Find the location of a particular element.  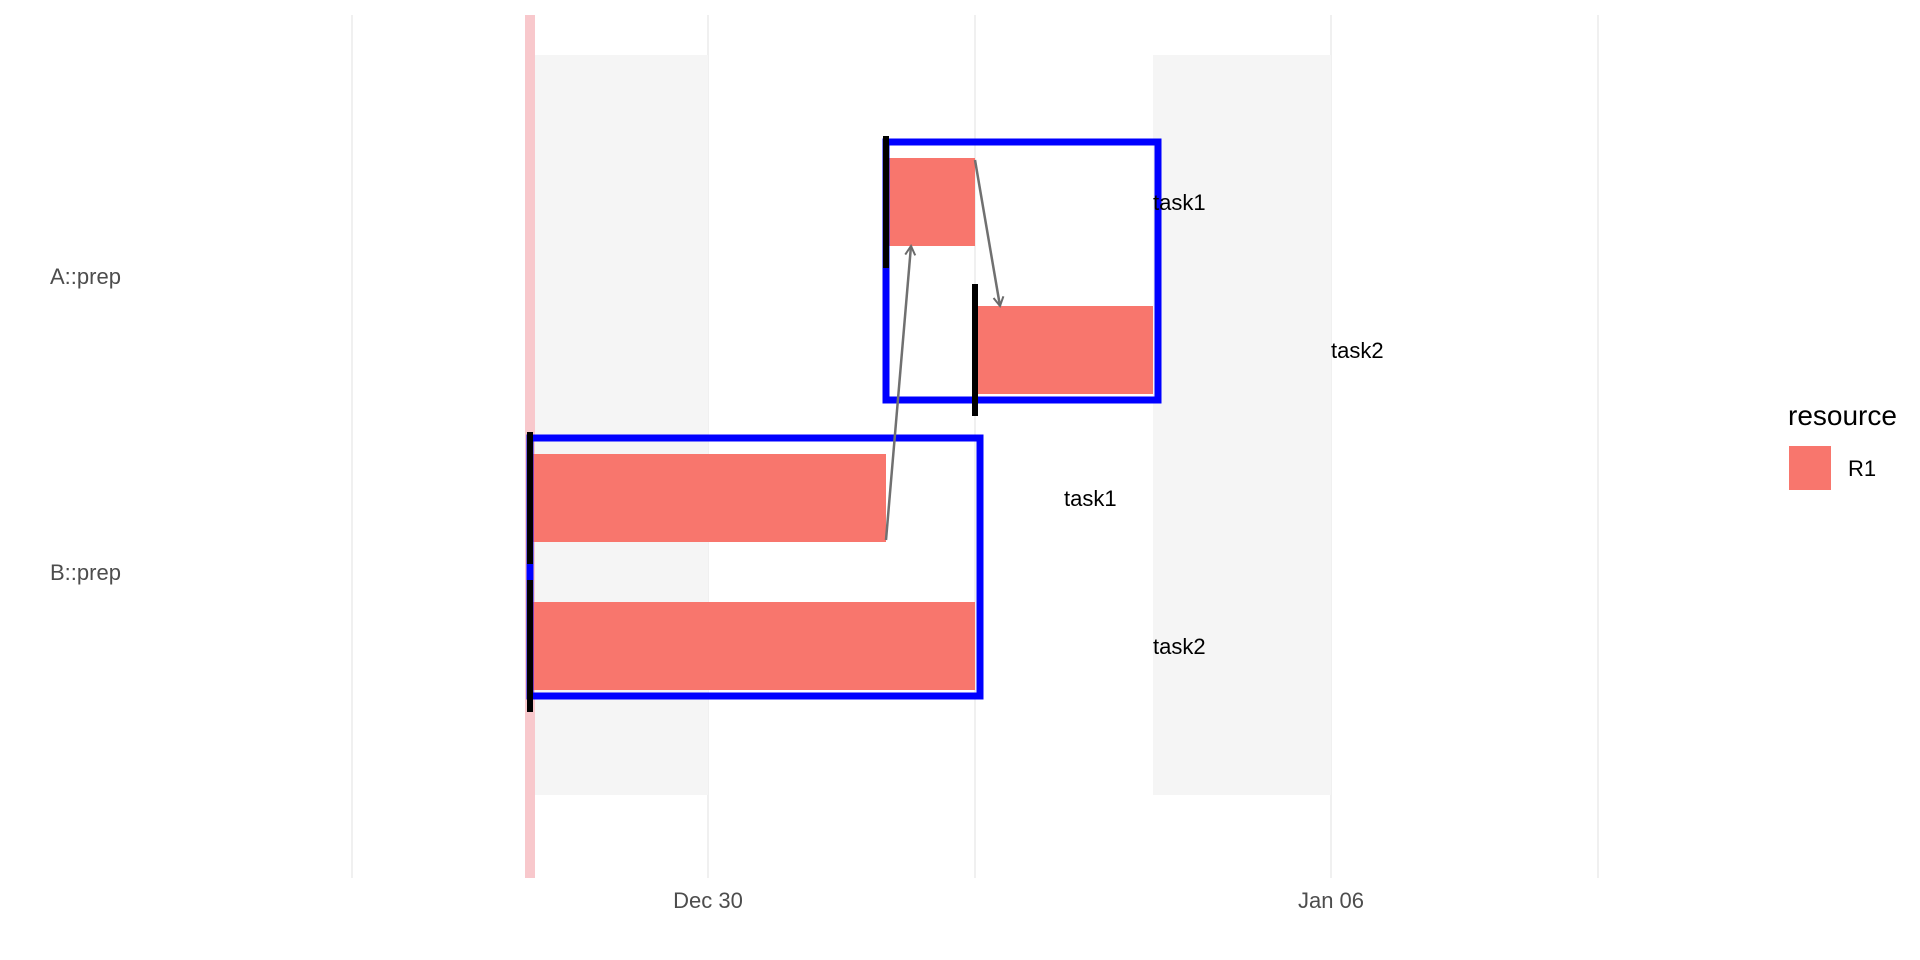

legend-key is located at coordinates (1810, 468).